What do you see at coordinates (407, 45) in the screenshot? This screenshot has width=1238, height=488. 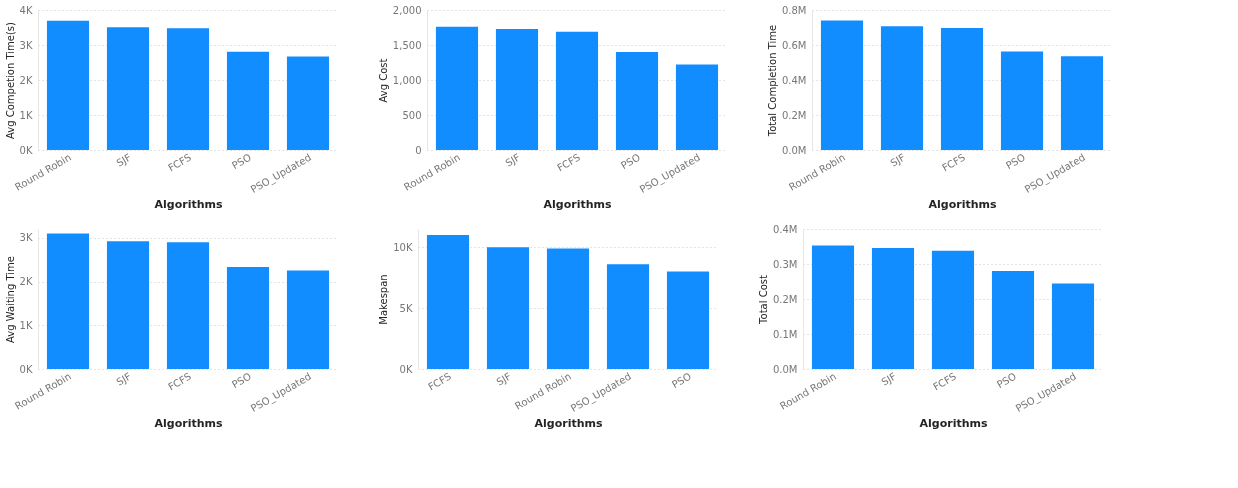 I see `y-tick-label: 1,500` at bounding box center [407, 45].